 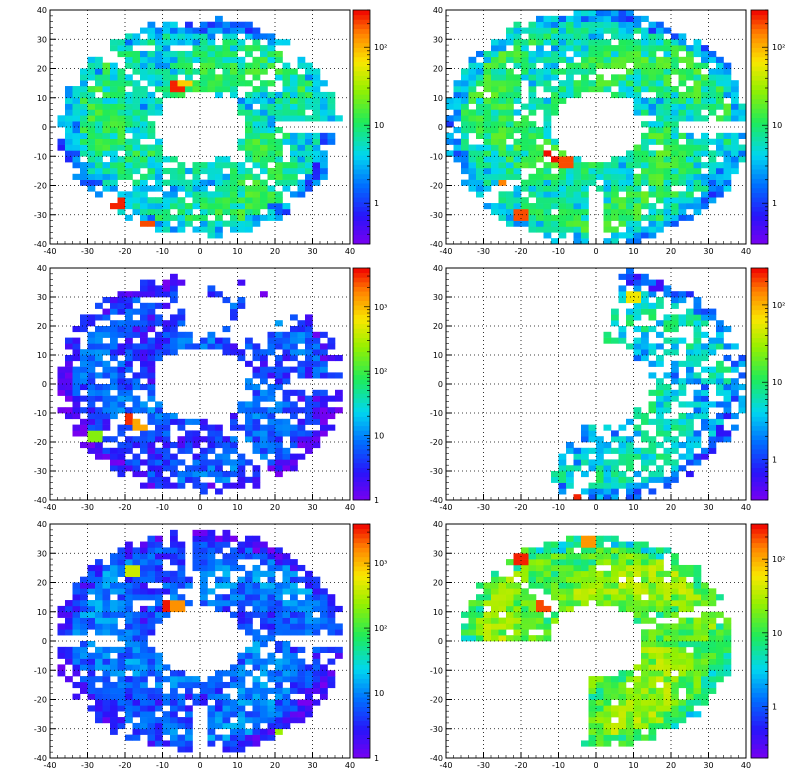 What do you see at coordinates (376, 203) in the screenshot?
I see `colorbar-tick-label: 1` at bounding box center [376, 203].